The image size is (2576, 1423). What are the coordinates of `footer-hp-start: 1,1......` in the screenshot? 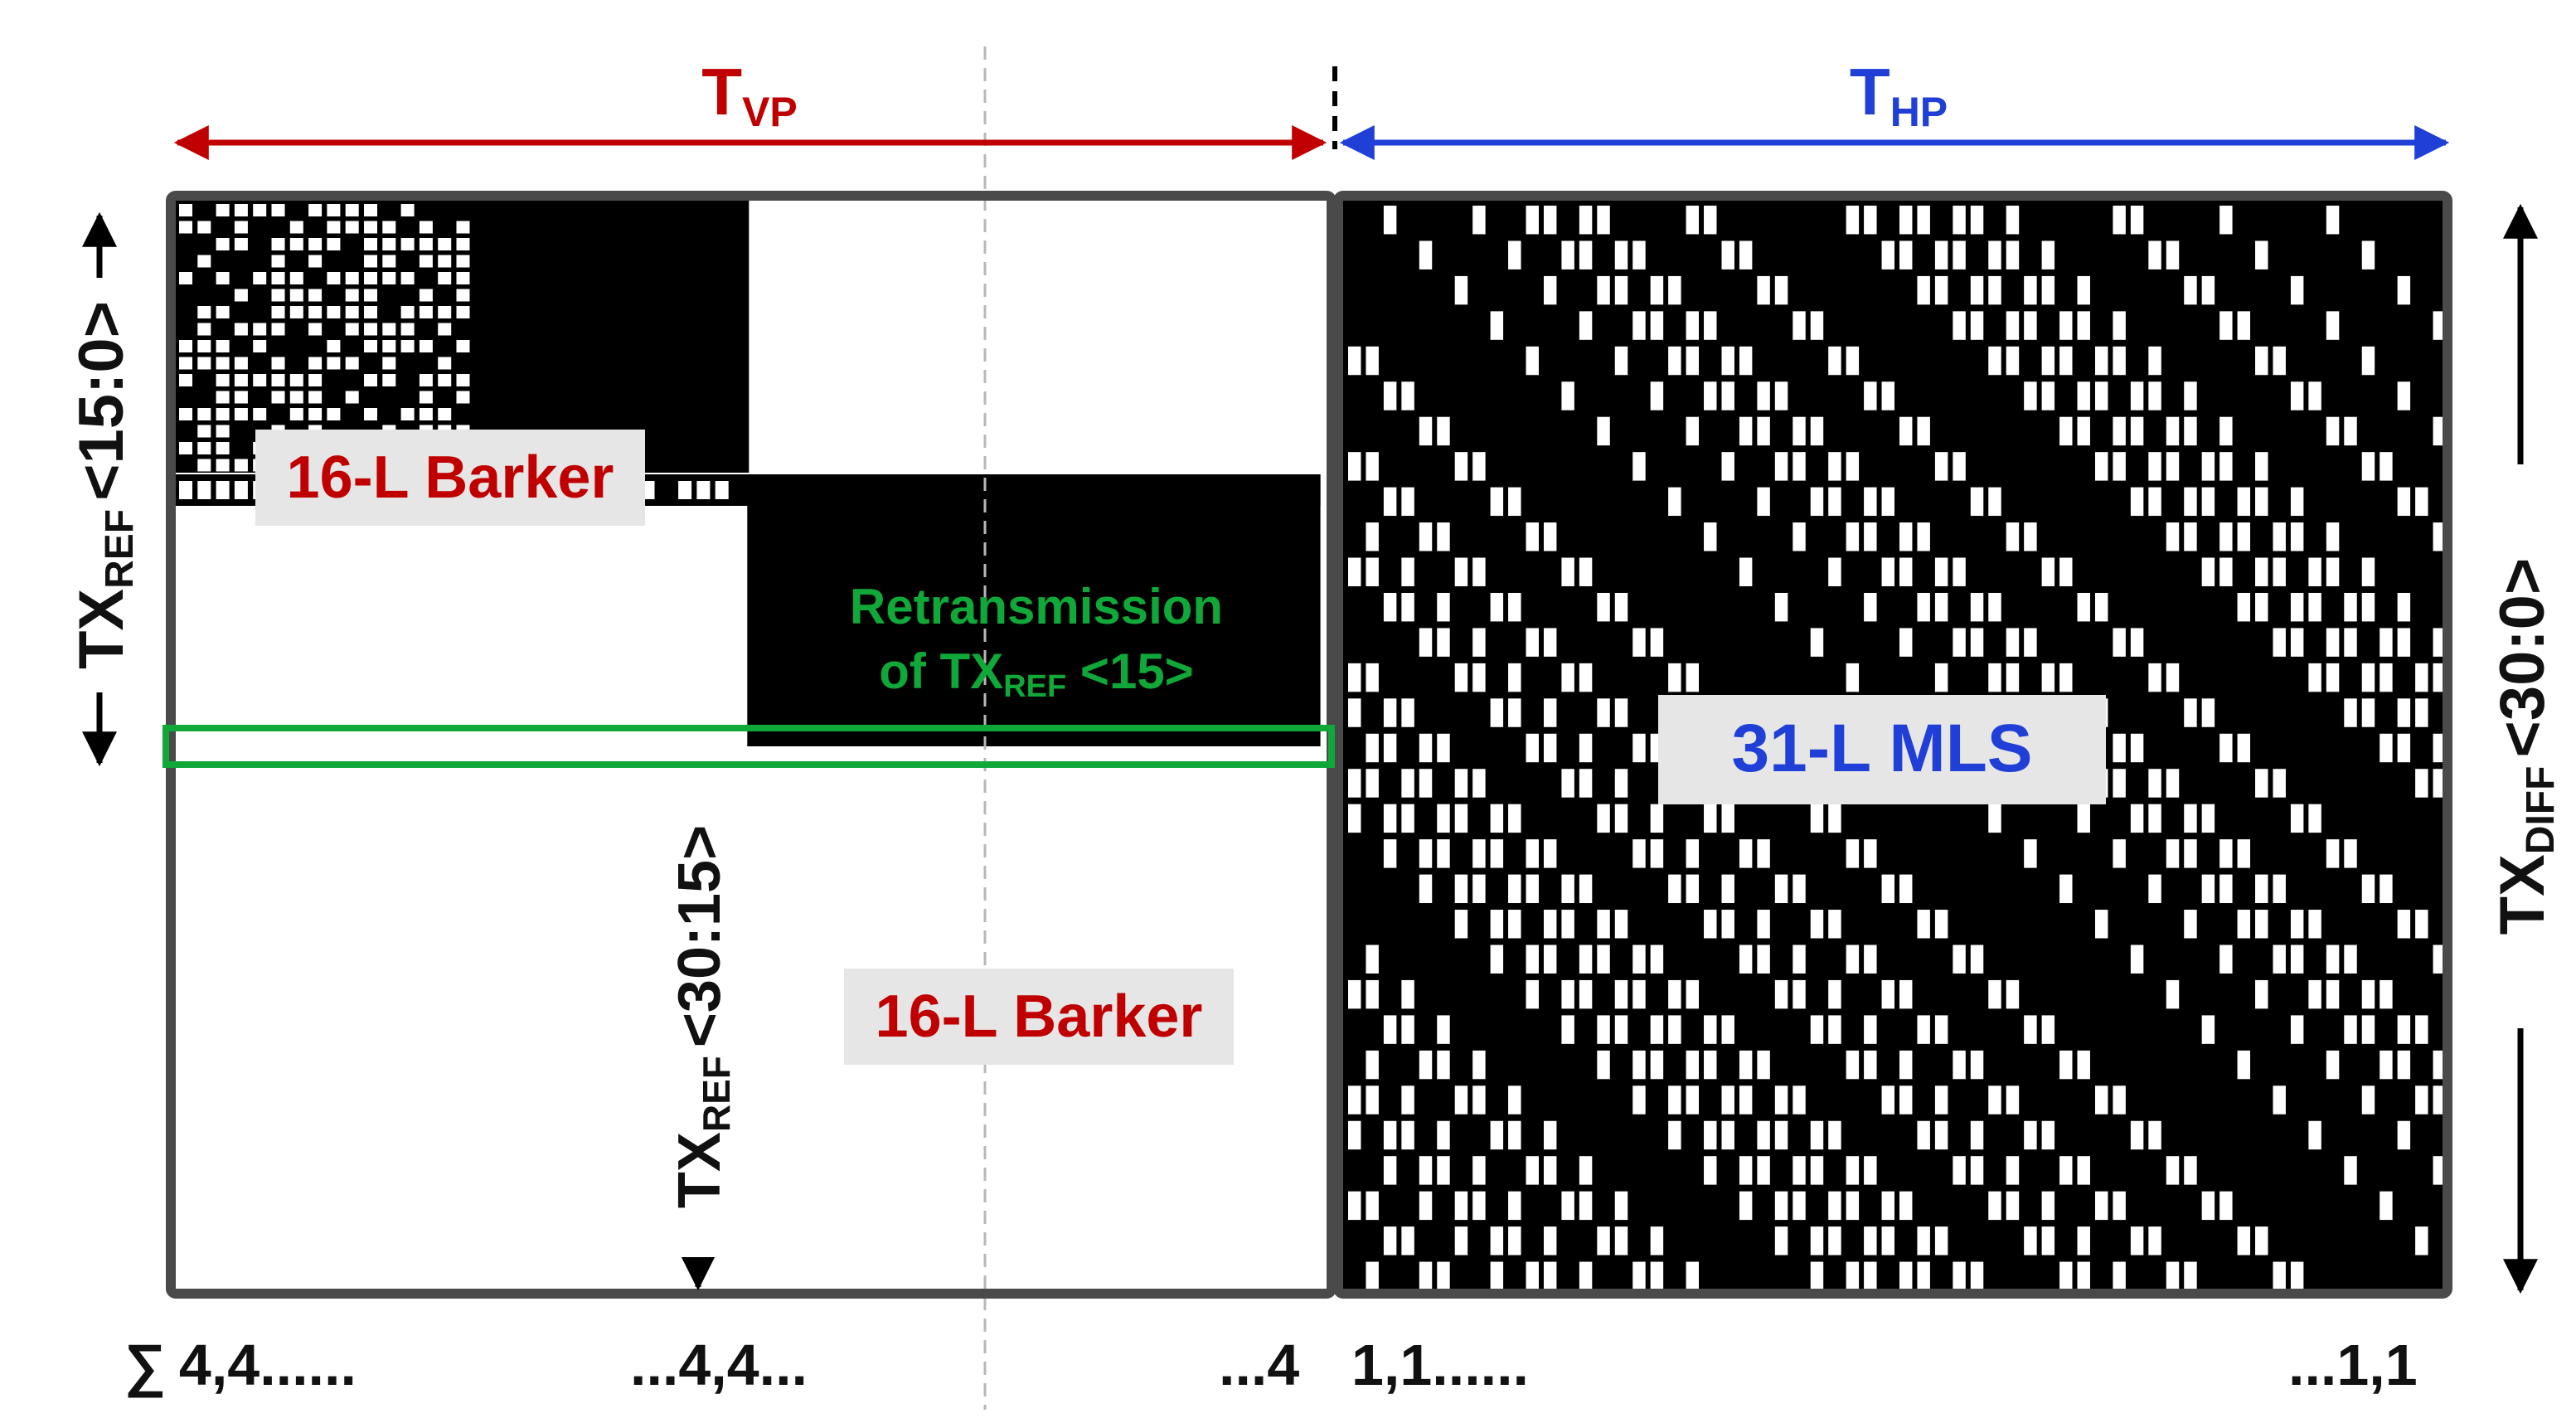 It's located at (1440, 1365).